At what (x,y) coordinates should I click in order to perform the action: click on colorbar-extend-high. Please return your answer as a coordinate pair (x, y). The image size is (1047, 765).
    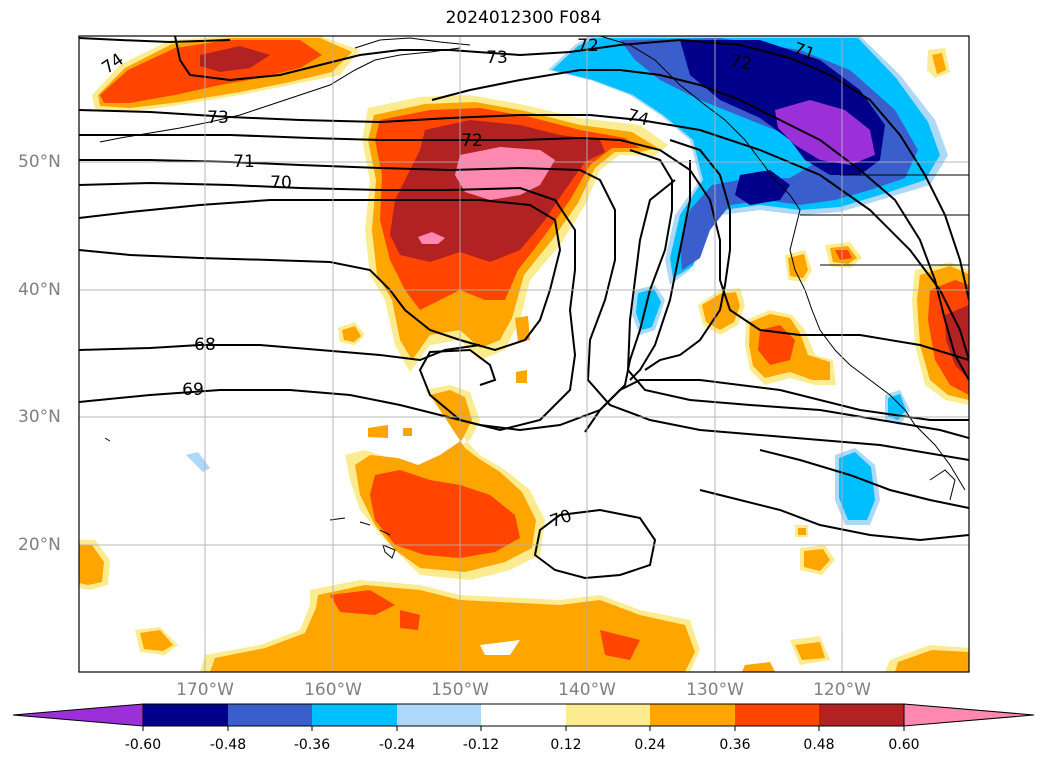
    Looking at the image, I should click on (969, 715).